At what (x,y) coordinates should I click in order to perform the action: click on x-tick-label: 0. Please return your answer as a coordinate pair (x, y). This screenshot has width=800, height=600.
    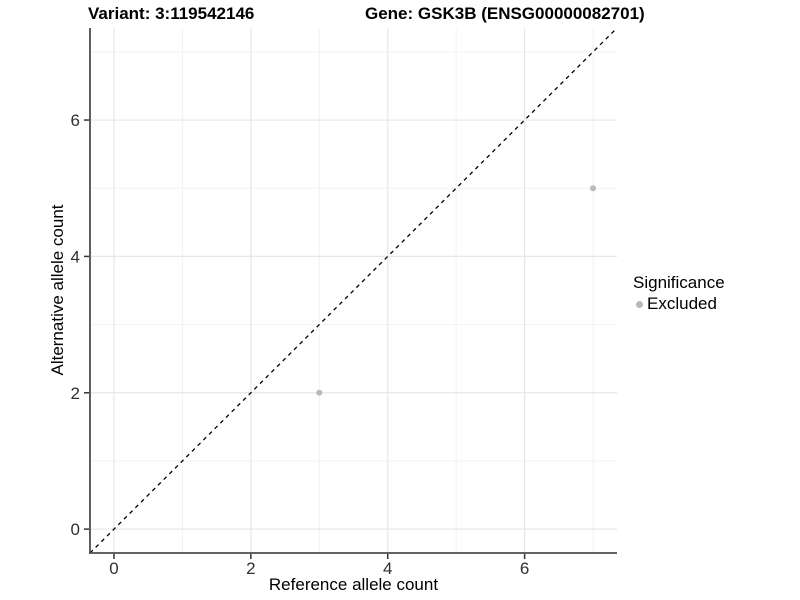
    Looking at the image, I should click on (113, 568).